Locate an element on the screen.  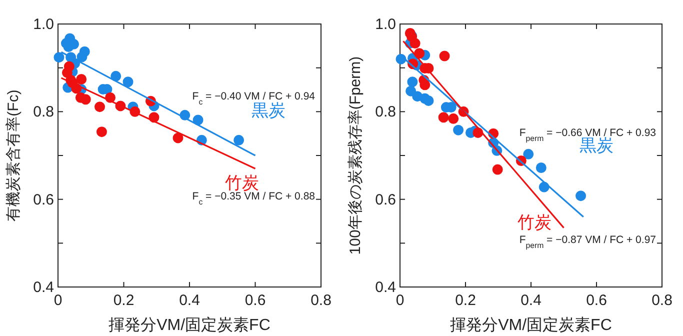
annotation: F$_{perm}$ = −0.87 VM / FC + 0.97 is located at coordinates (587, 242).